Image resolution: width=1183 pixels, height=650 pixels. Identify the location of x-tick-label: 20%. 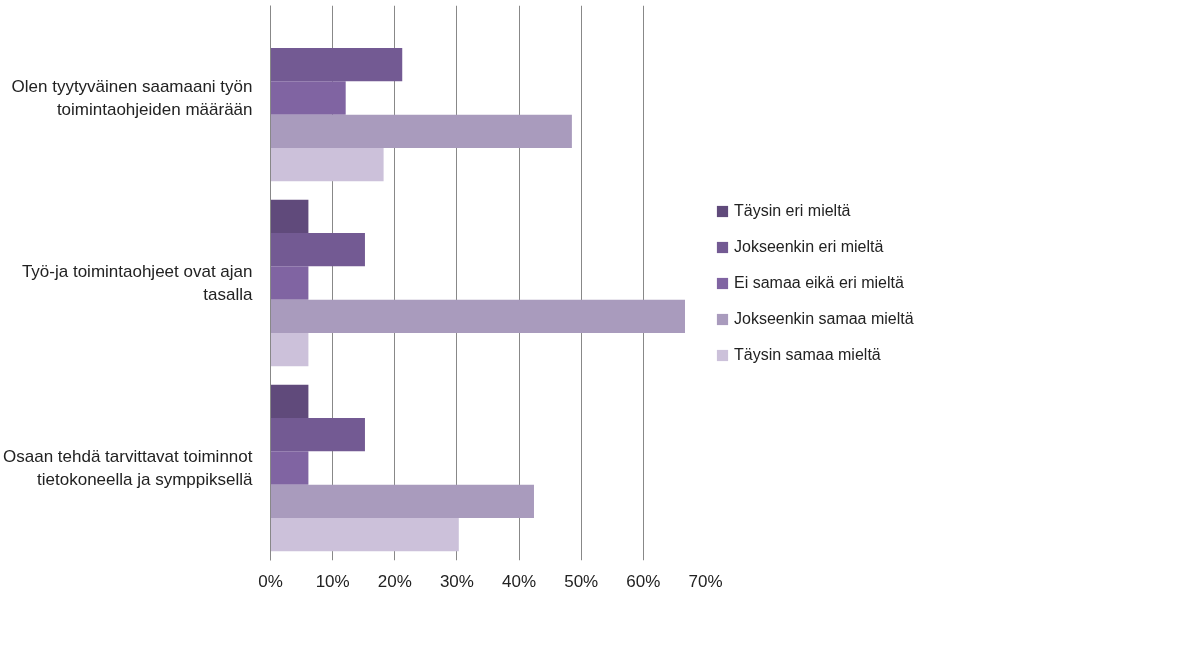
(394, 581).